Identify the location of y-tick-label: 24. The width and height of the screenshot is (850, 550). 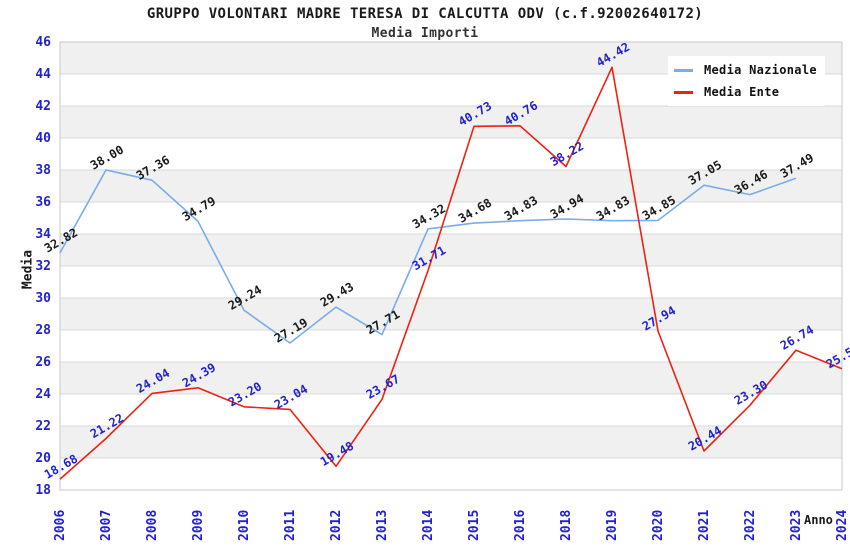
(43, 394).